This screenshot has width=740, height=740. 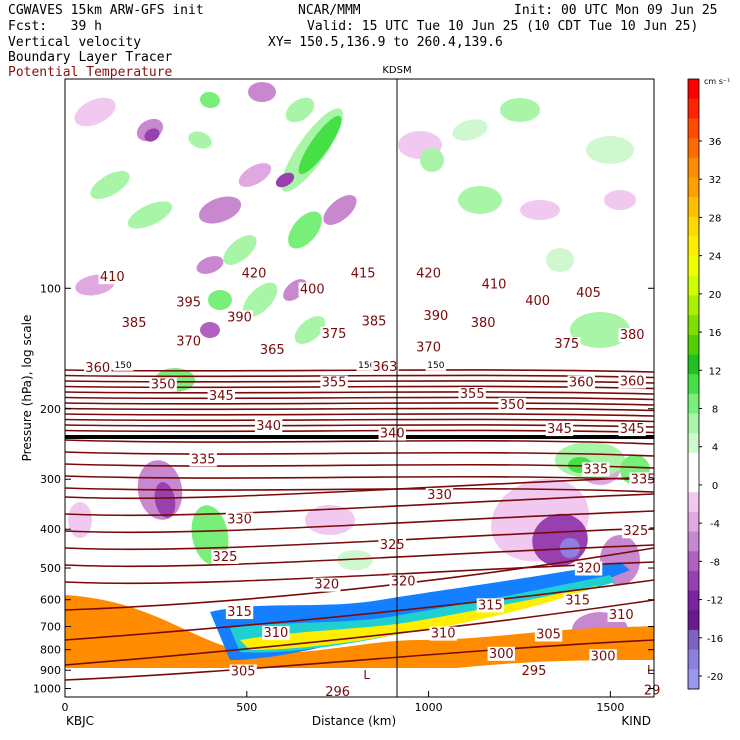 I want to click on field-boundary-layer-tracer: Boundary Layer Tracer, so click(x=90, y=57).